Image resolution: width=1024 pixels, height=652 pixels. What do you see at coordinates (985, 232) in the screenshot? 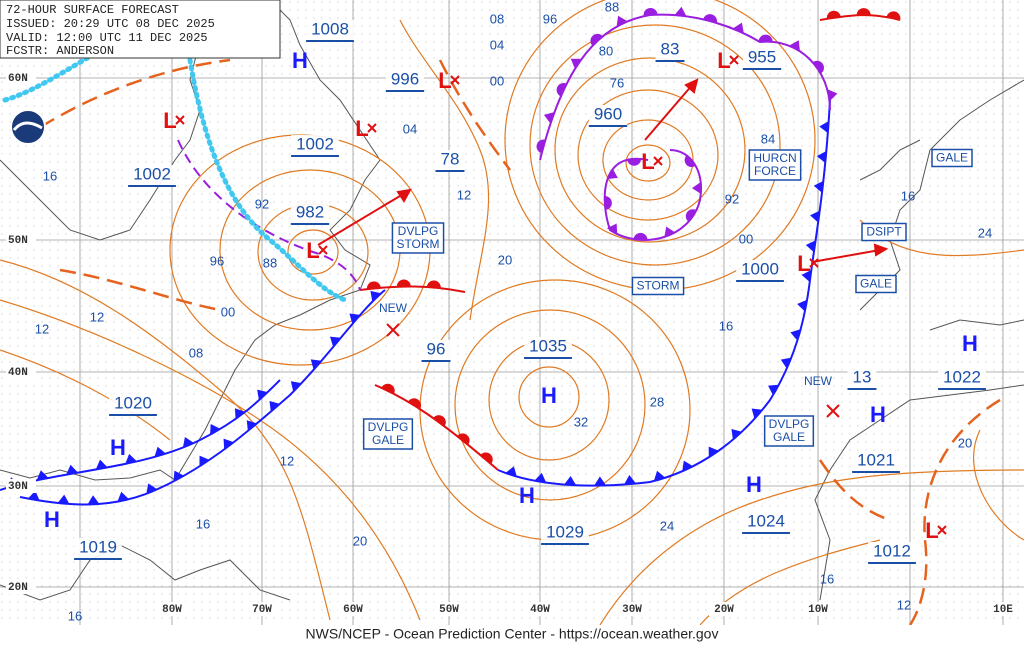
I see `isobar-label: 24` at bounding box center [985, 232].